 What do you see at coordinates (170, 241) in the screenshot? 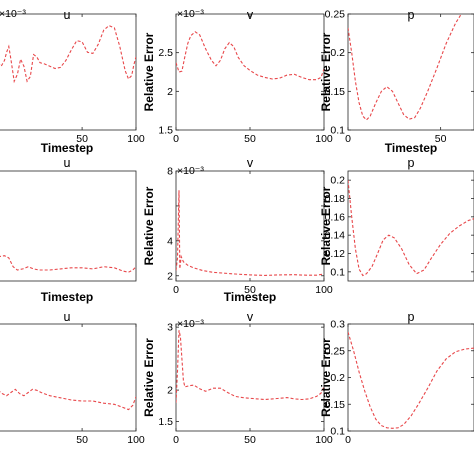
I see `y-tick-label: 4` at bounding box center [170, 241].